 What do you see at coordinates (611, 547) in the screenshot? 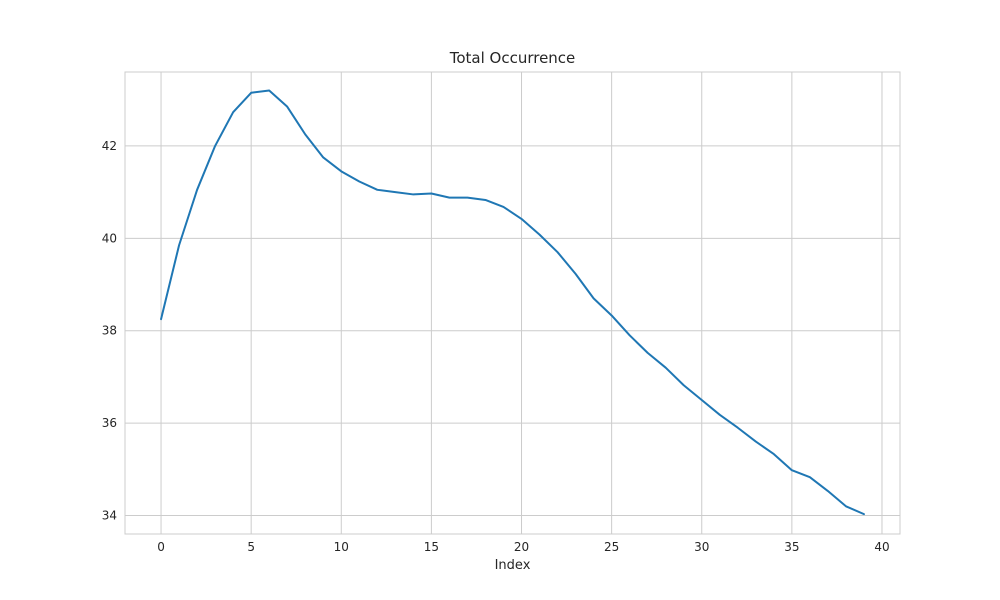
I see `x-tick-label: 25` at bounding box center [611, 547].